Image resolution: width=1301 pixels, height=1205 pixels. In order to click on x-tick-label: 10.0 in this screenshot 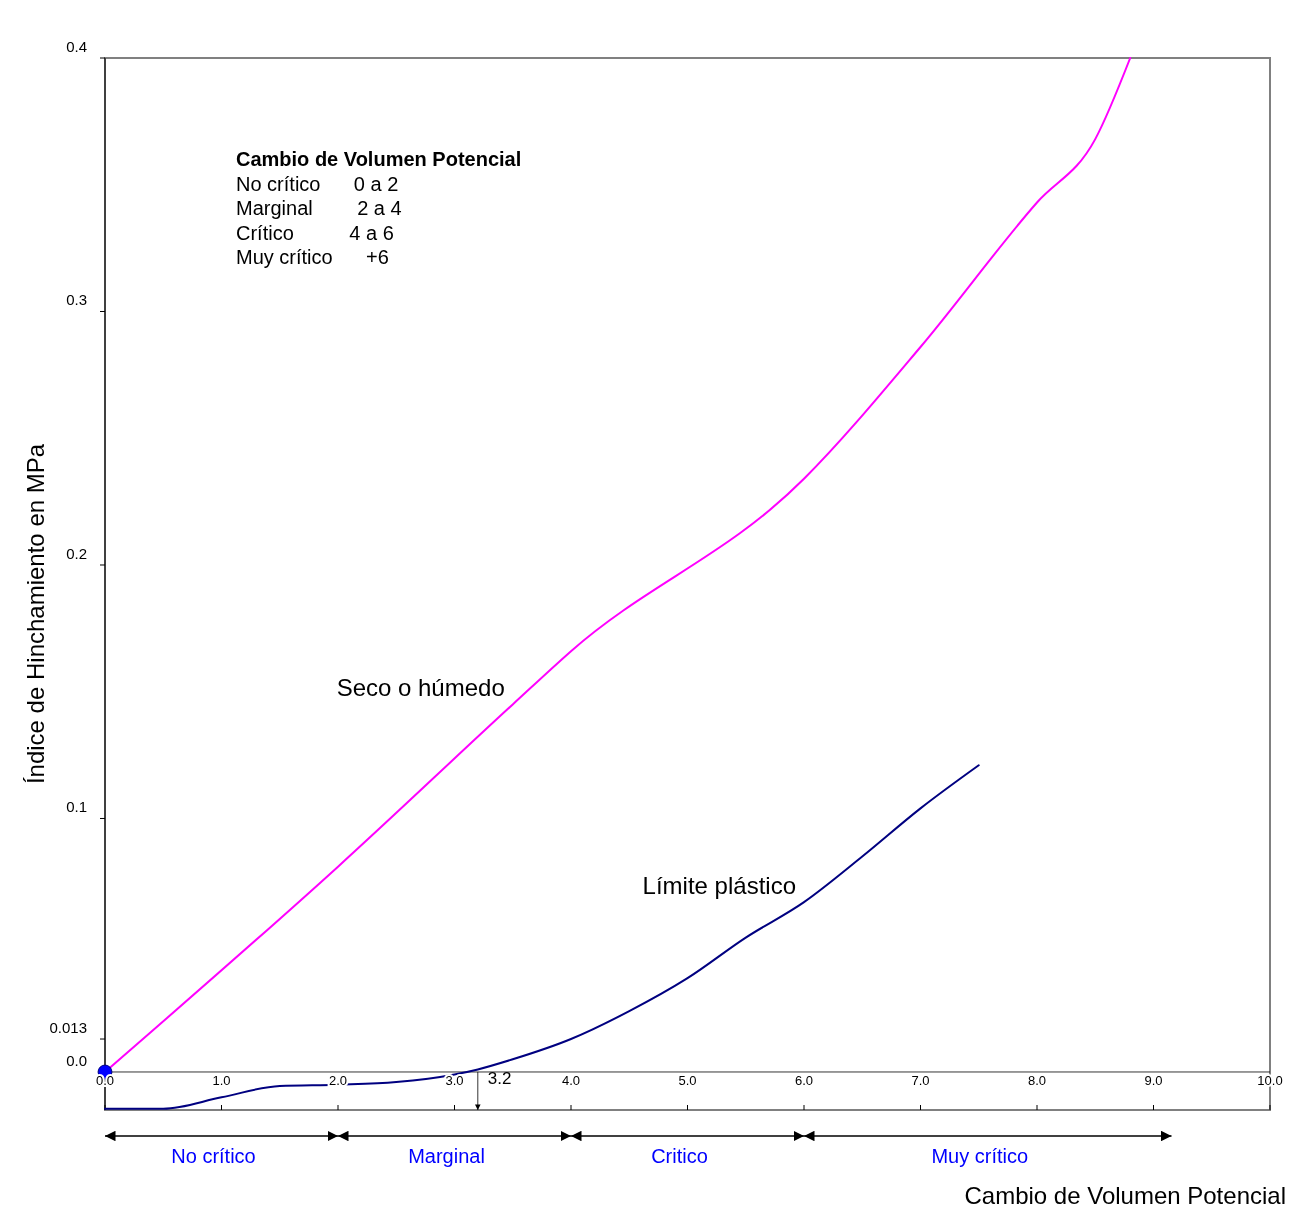, I will do `click(1270, 1080)`.